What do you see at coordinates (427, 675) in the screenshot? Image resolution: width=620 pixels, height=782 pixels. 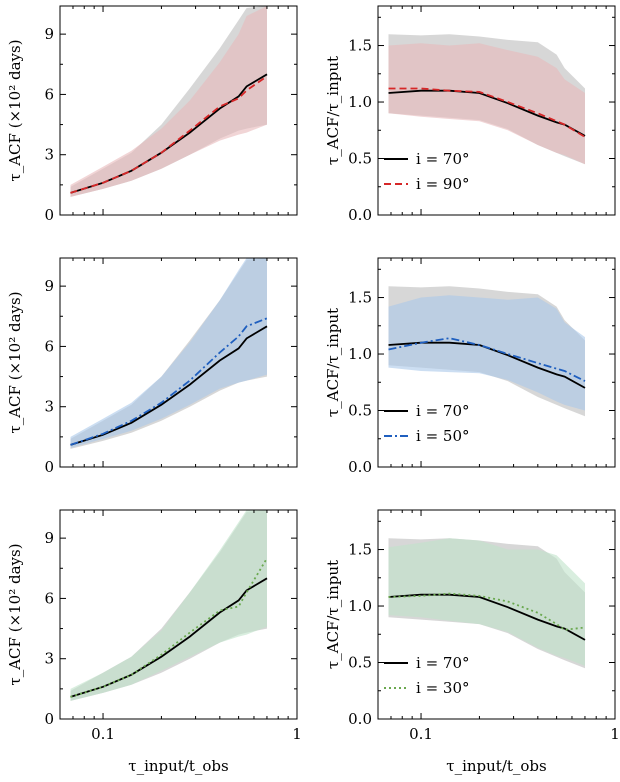 I see `legend: i = 70° i = 30°` at bounding box center [427, 675].